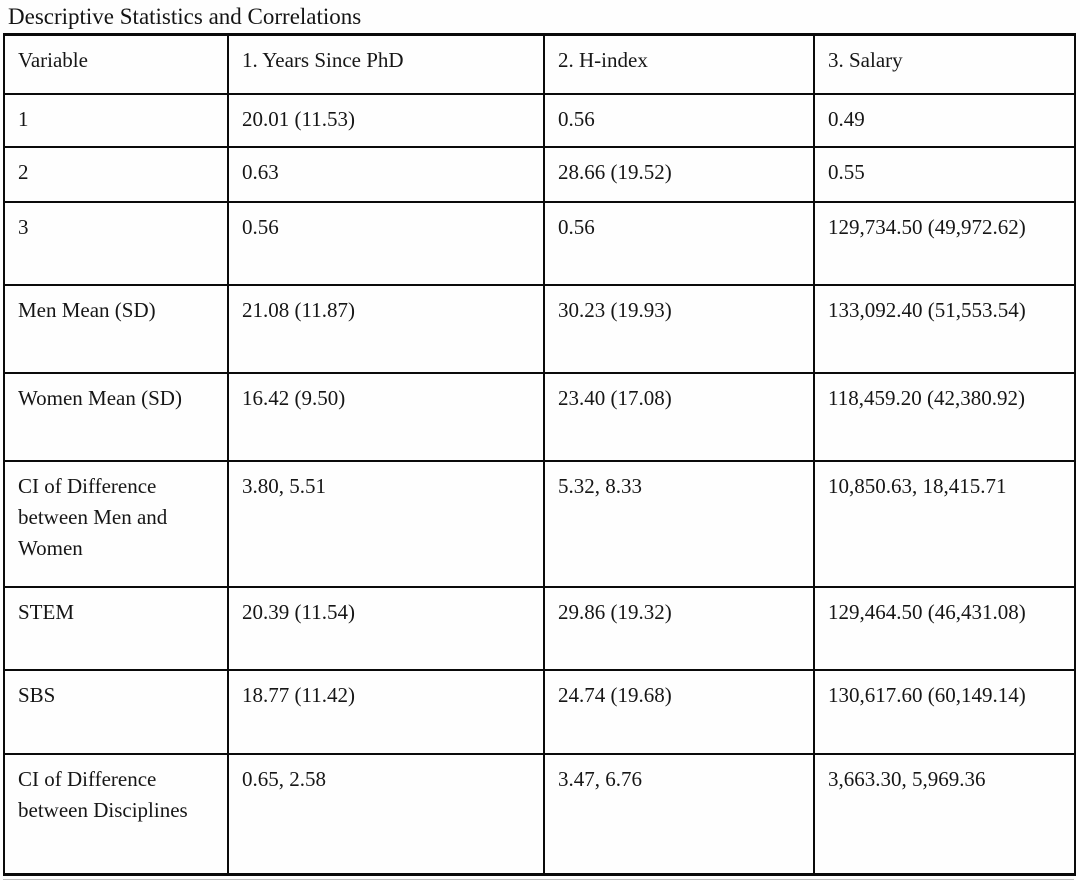 Image resolution: width=1080 pixels, height=880 pixels. What do you see at coordinates (679, 711) in the screenshot?
I see `cell: 24.74 (19.68)` at bounding box center [679, 711].